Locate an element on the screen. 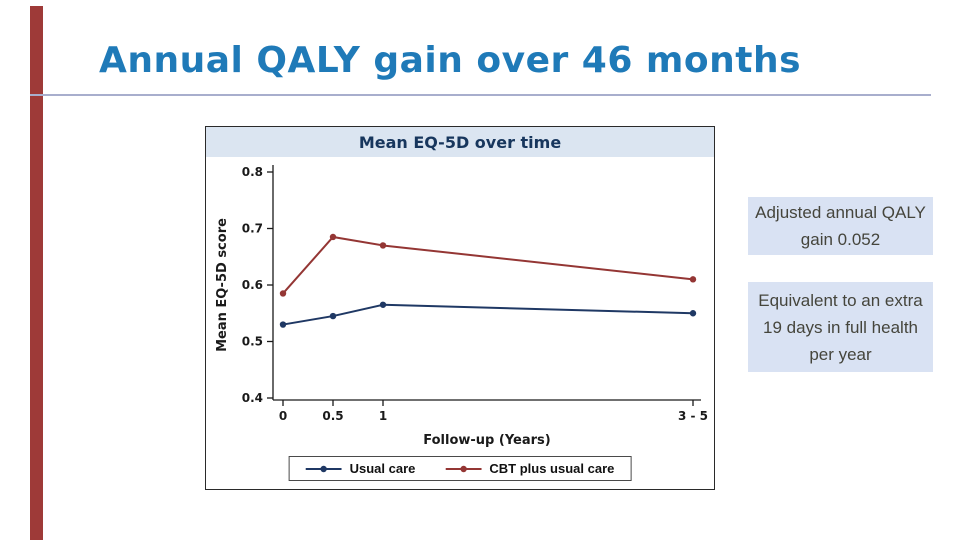 The height and width of the screenshot is (540, 960). callout-qaly-gain: Adjusted annual QALY gain 0.052 is located at coordinates (840, 226).